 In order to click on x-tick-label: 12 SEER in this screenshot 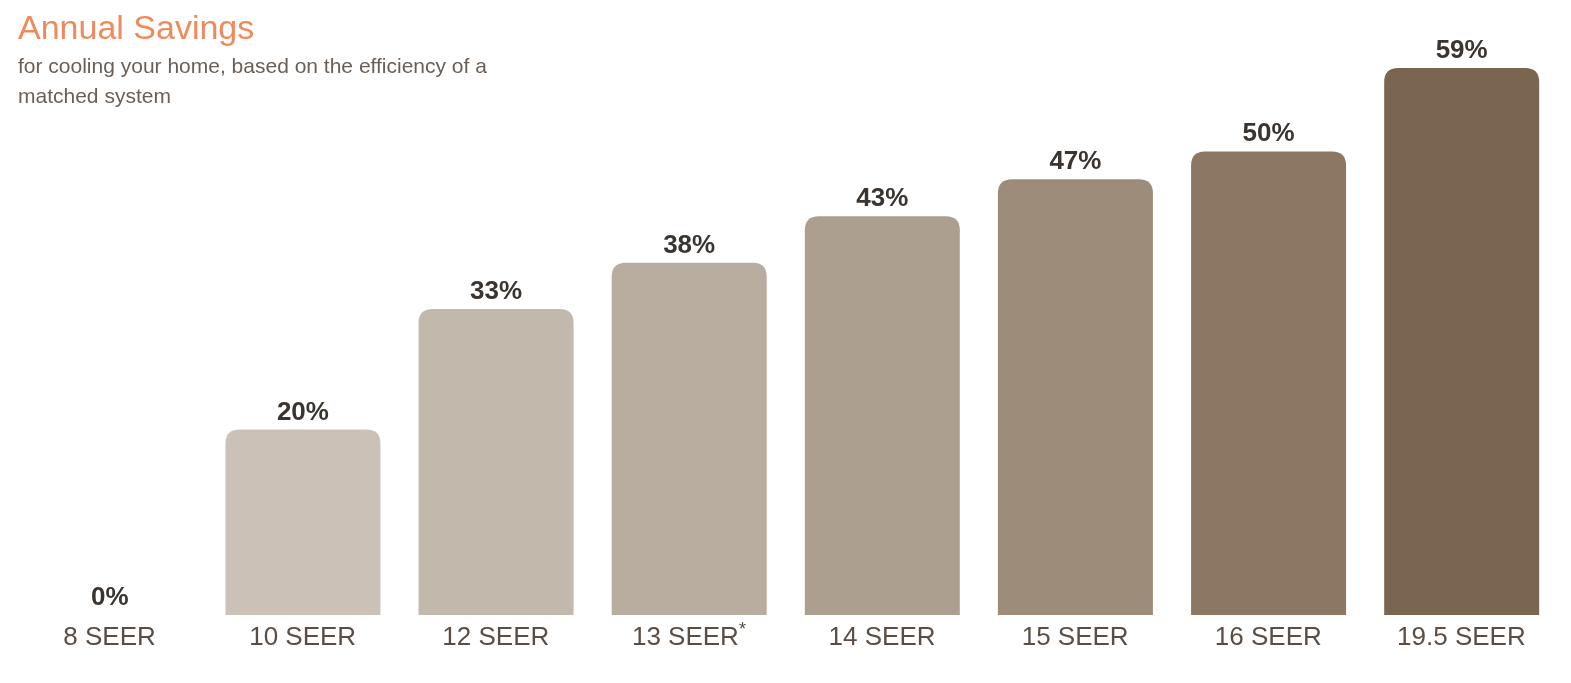, I will do `click(496, 636)`.